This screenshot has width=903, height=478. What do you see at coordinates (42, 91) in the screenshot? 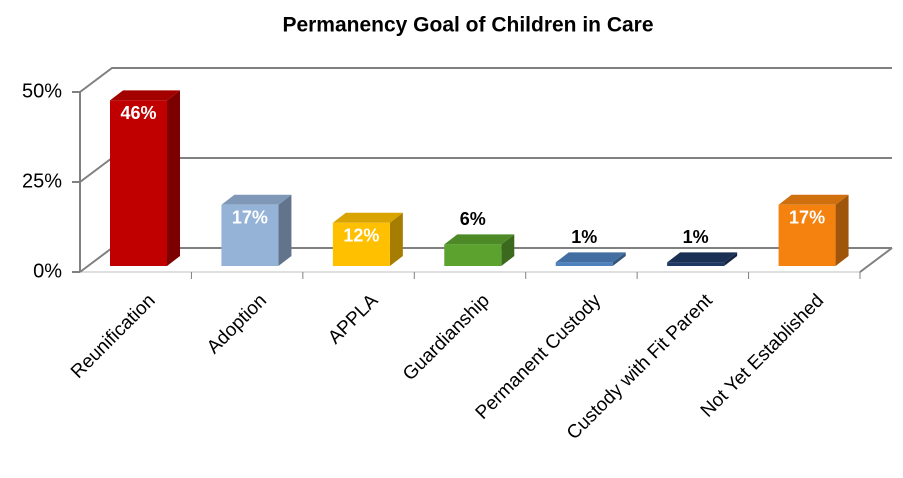
I see `y-tick-label: 50%` at bounding box center [42, 91].